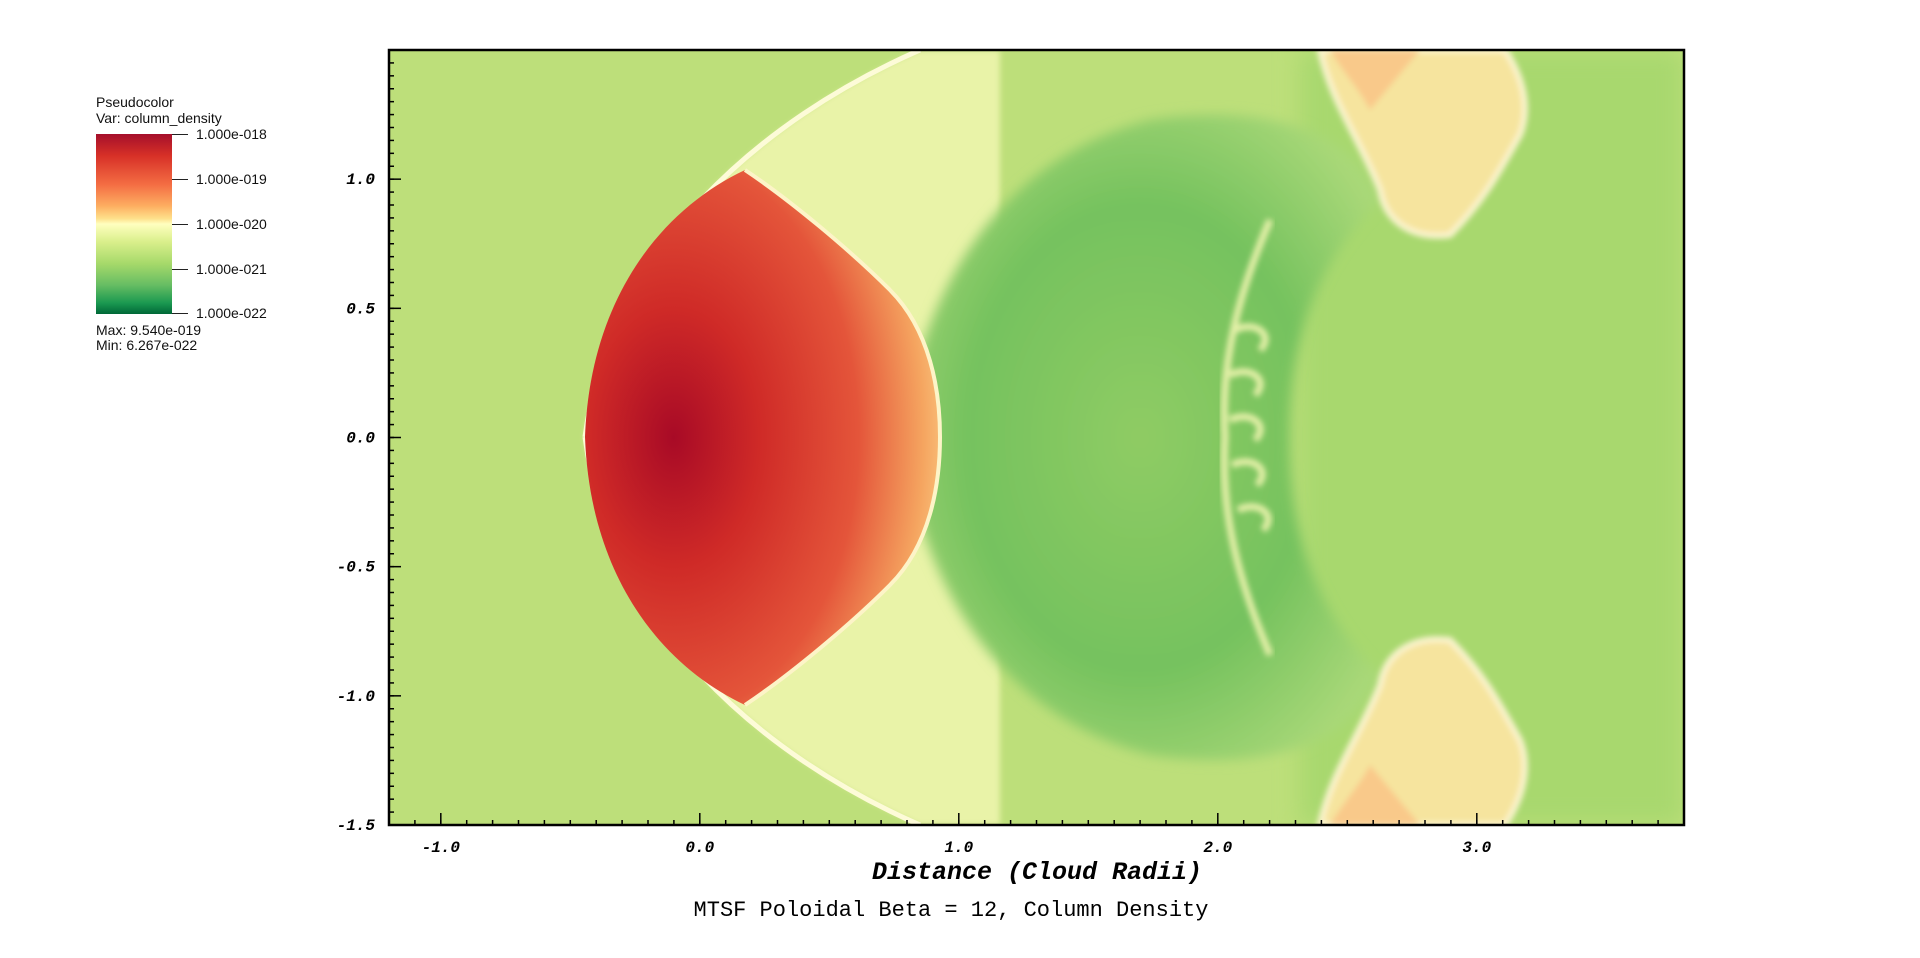 The width and height of the screenshot is (1920, 958). Describe the element at coordinates (958, 848) in the screenshot. I see `x-tick-label: 1.0` at that location.